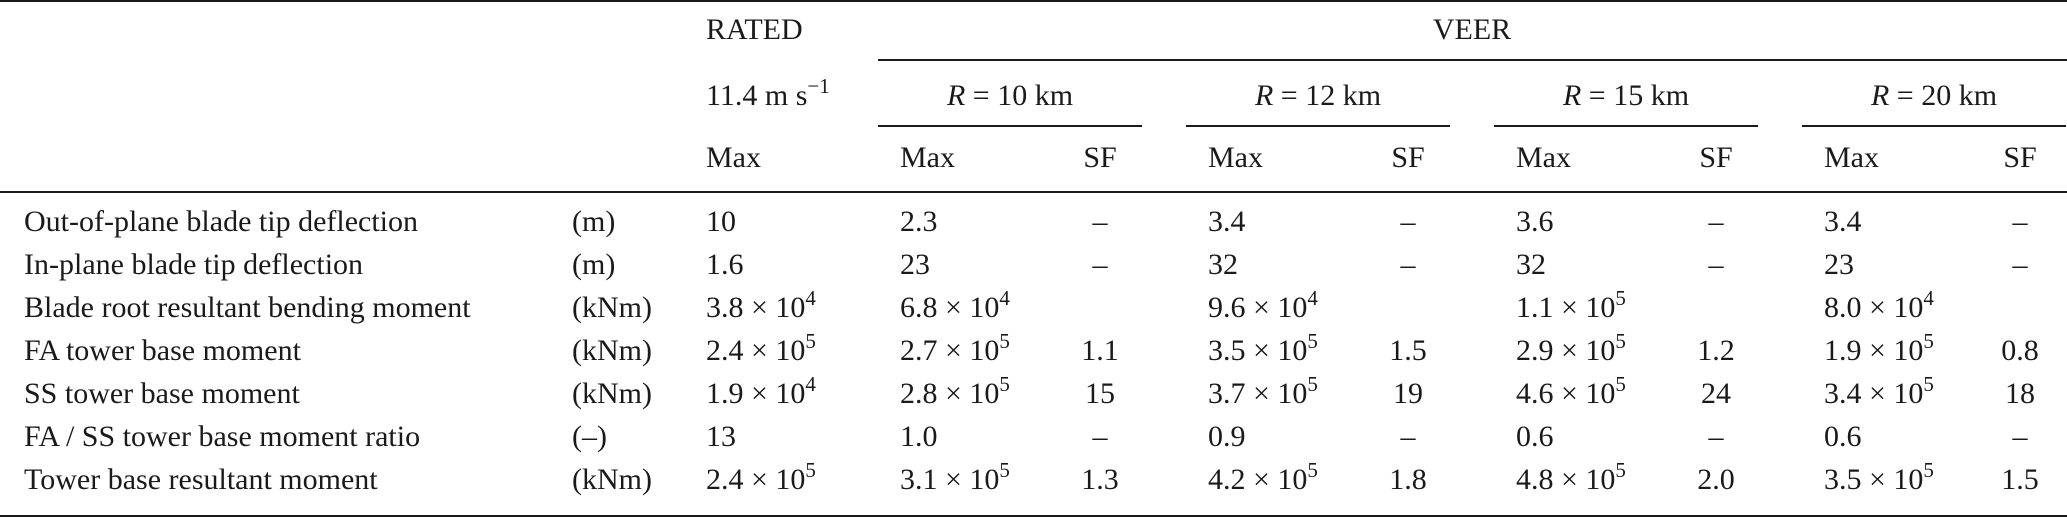 Image resolution: width=2067 pixels, height=518 pixels. Describe the element at coordinates (1472, 60) in the screenshot. I see `veer-group-rule` at that location.